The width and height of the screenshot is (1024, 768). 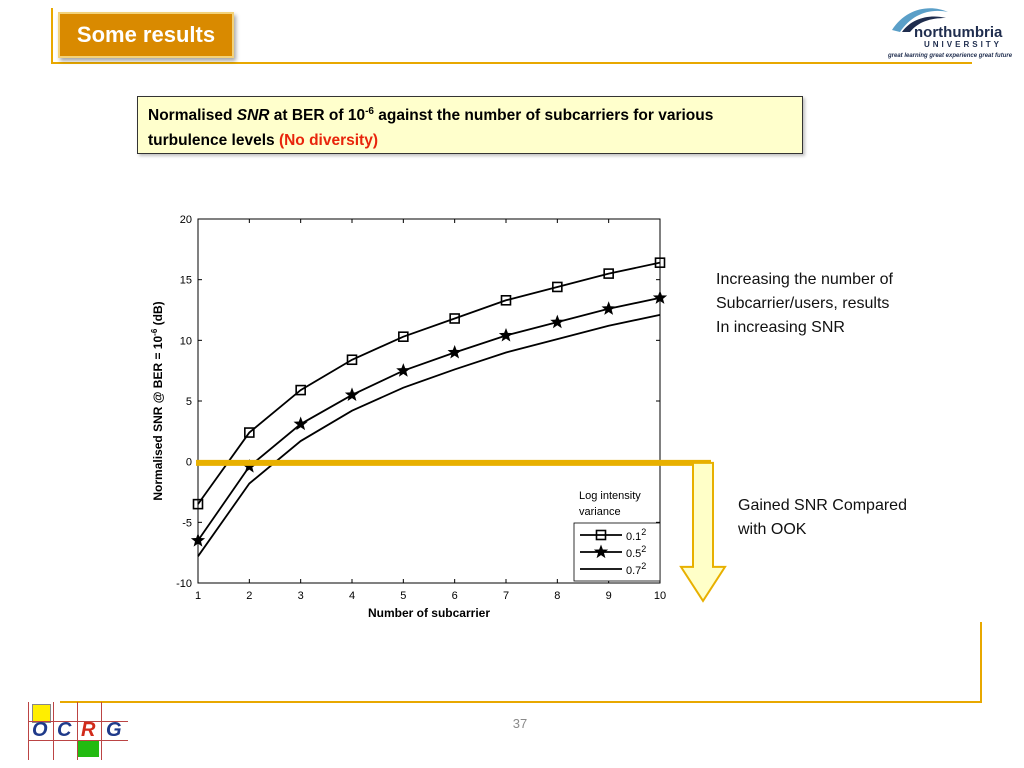 I want to click on logo-letter: R, so click(x=88, y=730).